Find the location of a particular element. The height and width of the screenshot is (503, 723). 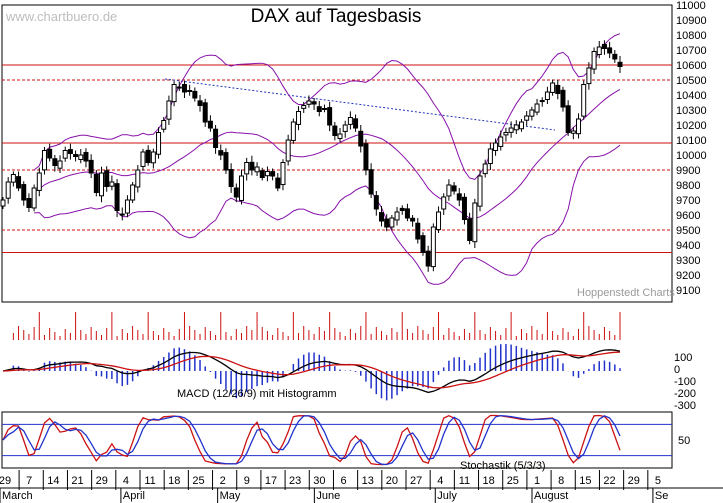

day-tick-label: 18 is located at coordinates (174, 481).